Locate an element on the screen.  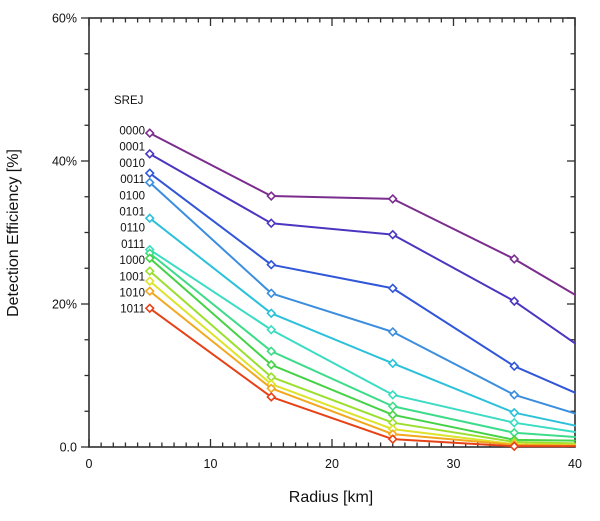
x-tick-label: 40 is located at coordinates (575, 464).